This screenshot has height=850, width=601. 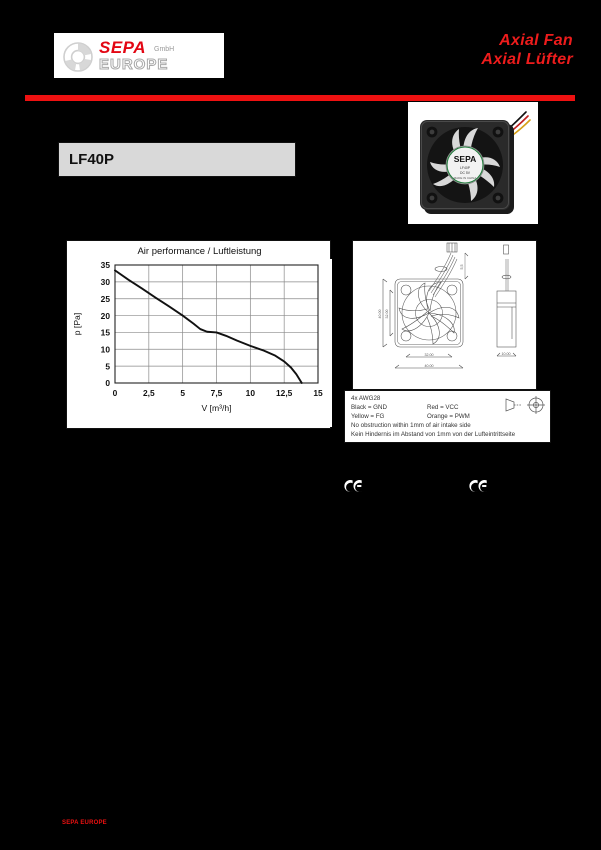 I want to click on fan-photo-graphic: SEPA LF40P DC 5V MADE IN CHINA, so click(x=473, y=163).